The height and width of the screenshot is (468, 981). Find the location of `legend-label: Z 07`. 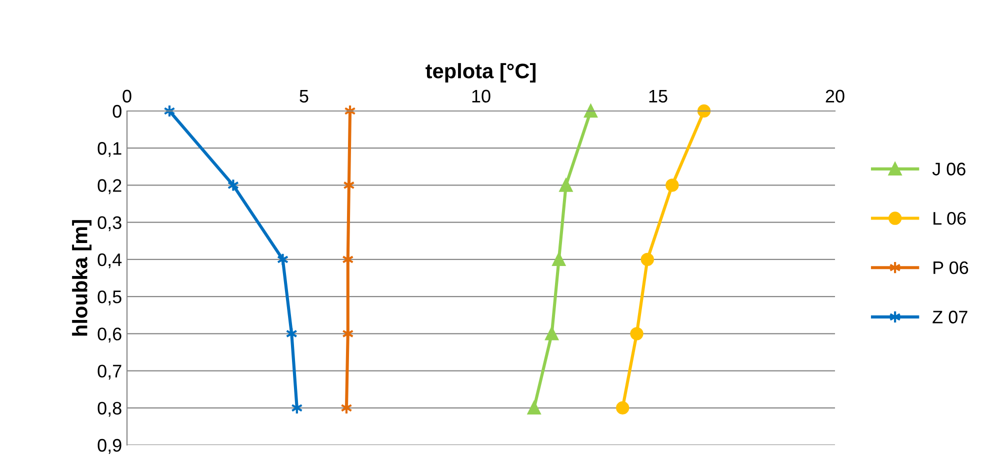

legend-label: Z 07 is located at coordinates (950, 317).